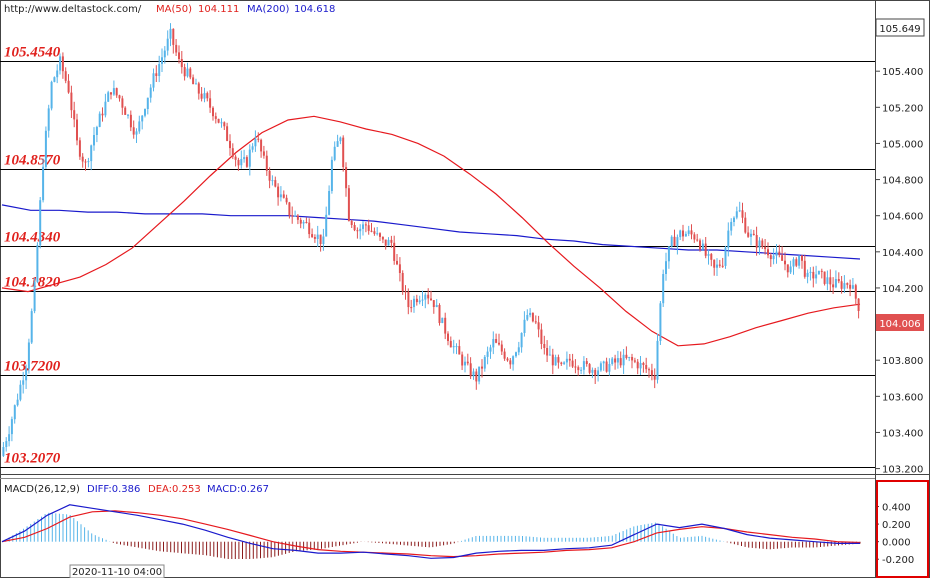 The height and width of the screenshot is (578, 930). I want to click on ma50-label: MA(50), so click(174, 9).